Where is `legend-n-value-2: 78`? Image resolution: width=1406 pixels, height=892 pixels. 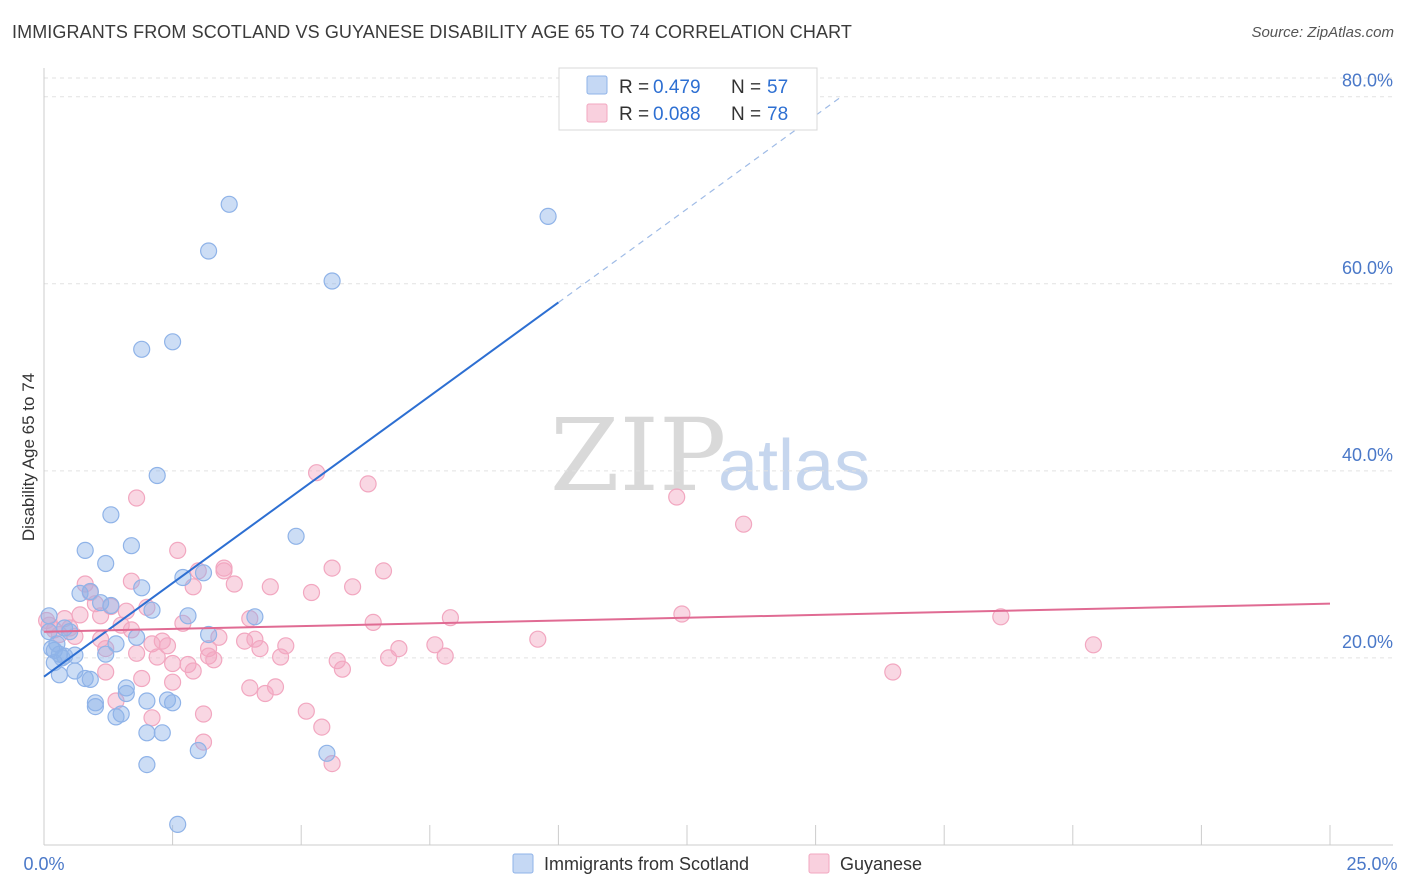 legend-n-value-2: 78 is located at coordinates (777, 114).